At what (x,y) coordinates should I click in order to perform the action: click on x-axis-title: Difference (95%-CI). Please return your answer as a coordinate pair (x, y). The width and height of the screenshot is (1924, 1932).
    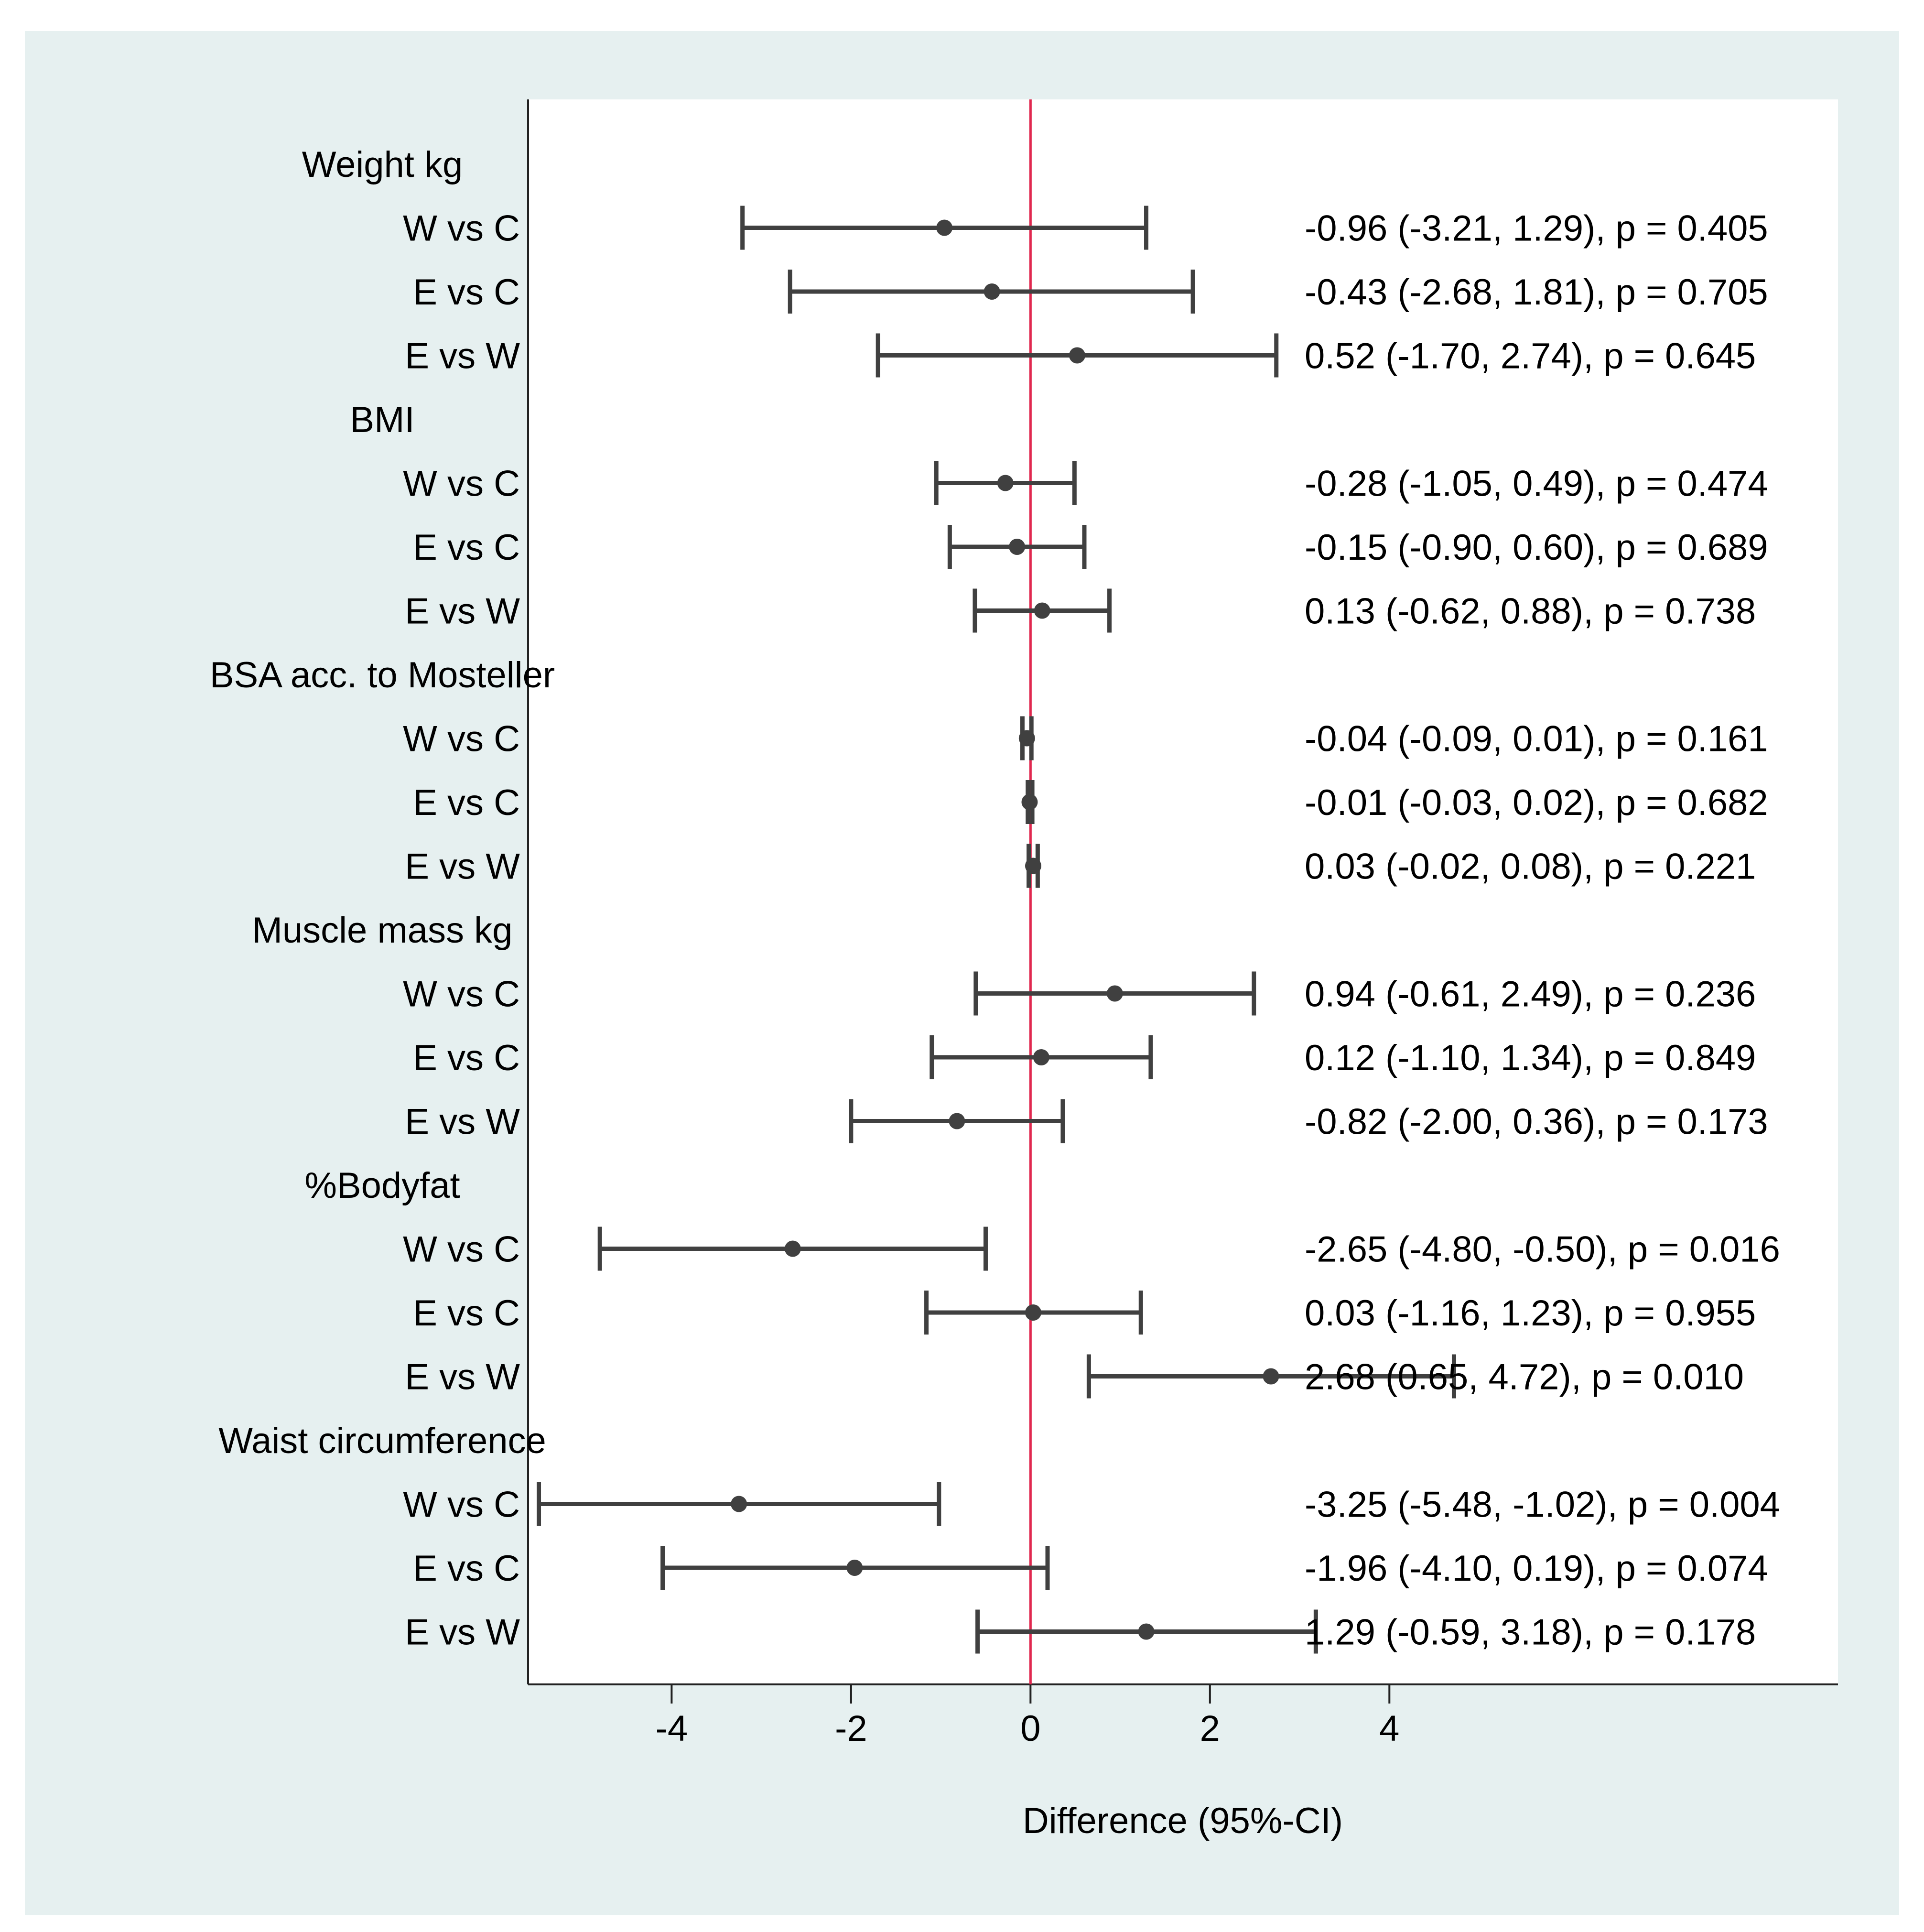
    Looking at the image, I should click on (1183, 1821).